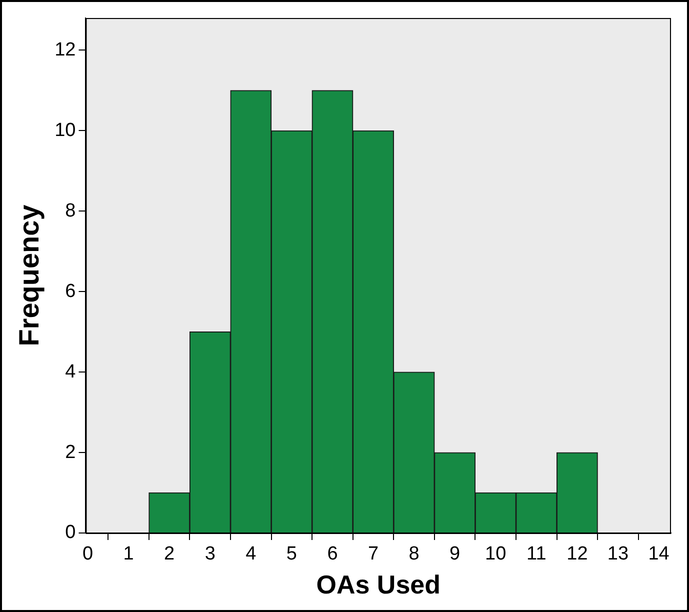  What do you see at coordinates (70, 291) in the screenshot?
I see `y-tick-label: 6` at bounding box center [70, 291].